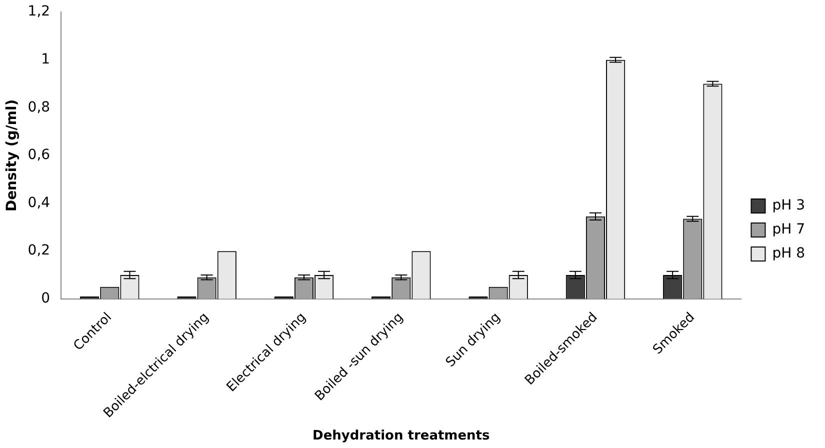 This screenshot has height=448, width=825. Describe the element at coordinates (39, 250) in the screenshot. I see `y-tick-label: 0,2` at that location.